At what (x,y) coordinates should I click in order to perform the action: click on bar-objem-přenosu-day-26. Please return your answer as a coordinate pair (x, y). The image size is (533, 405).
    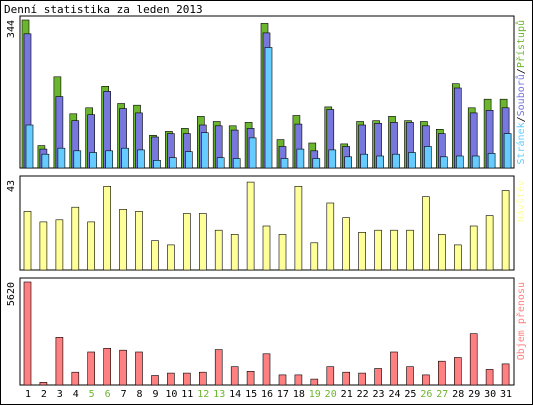
    Looking at the image, I should click on (426, 380).